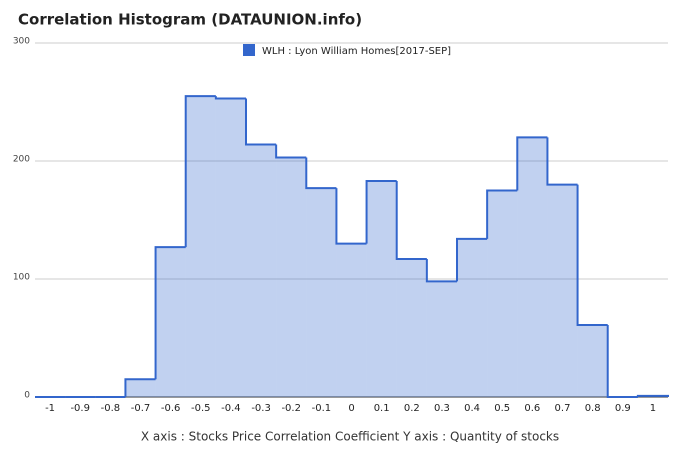 Image resolution: width=680 pixels, height=462 pixels. I want to click on x-tick-label: -1, so click(50, 408).